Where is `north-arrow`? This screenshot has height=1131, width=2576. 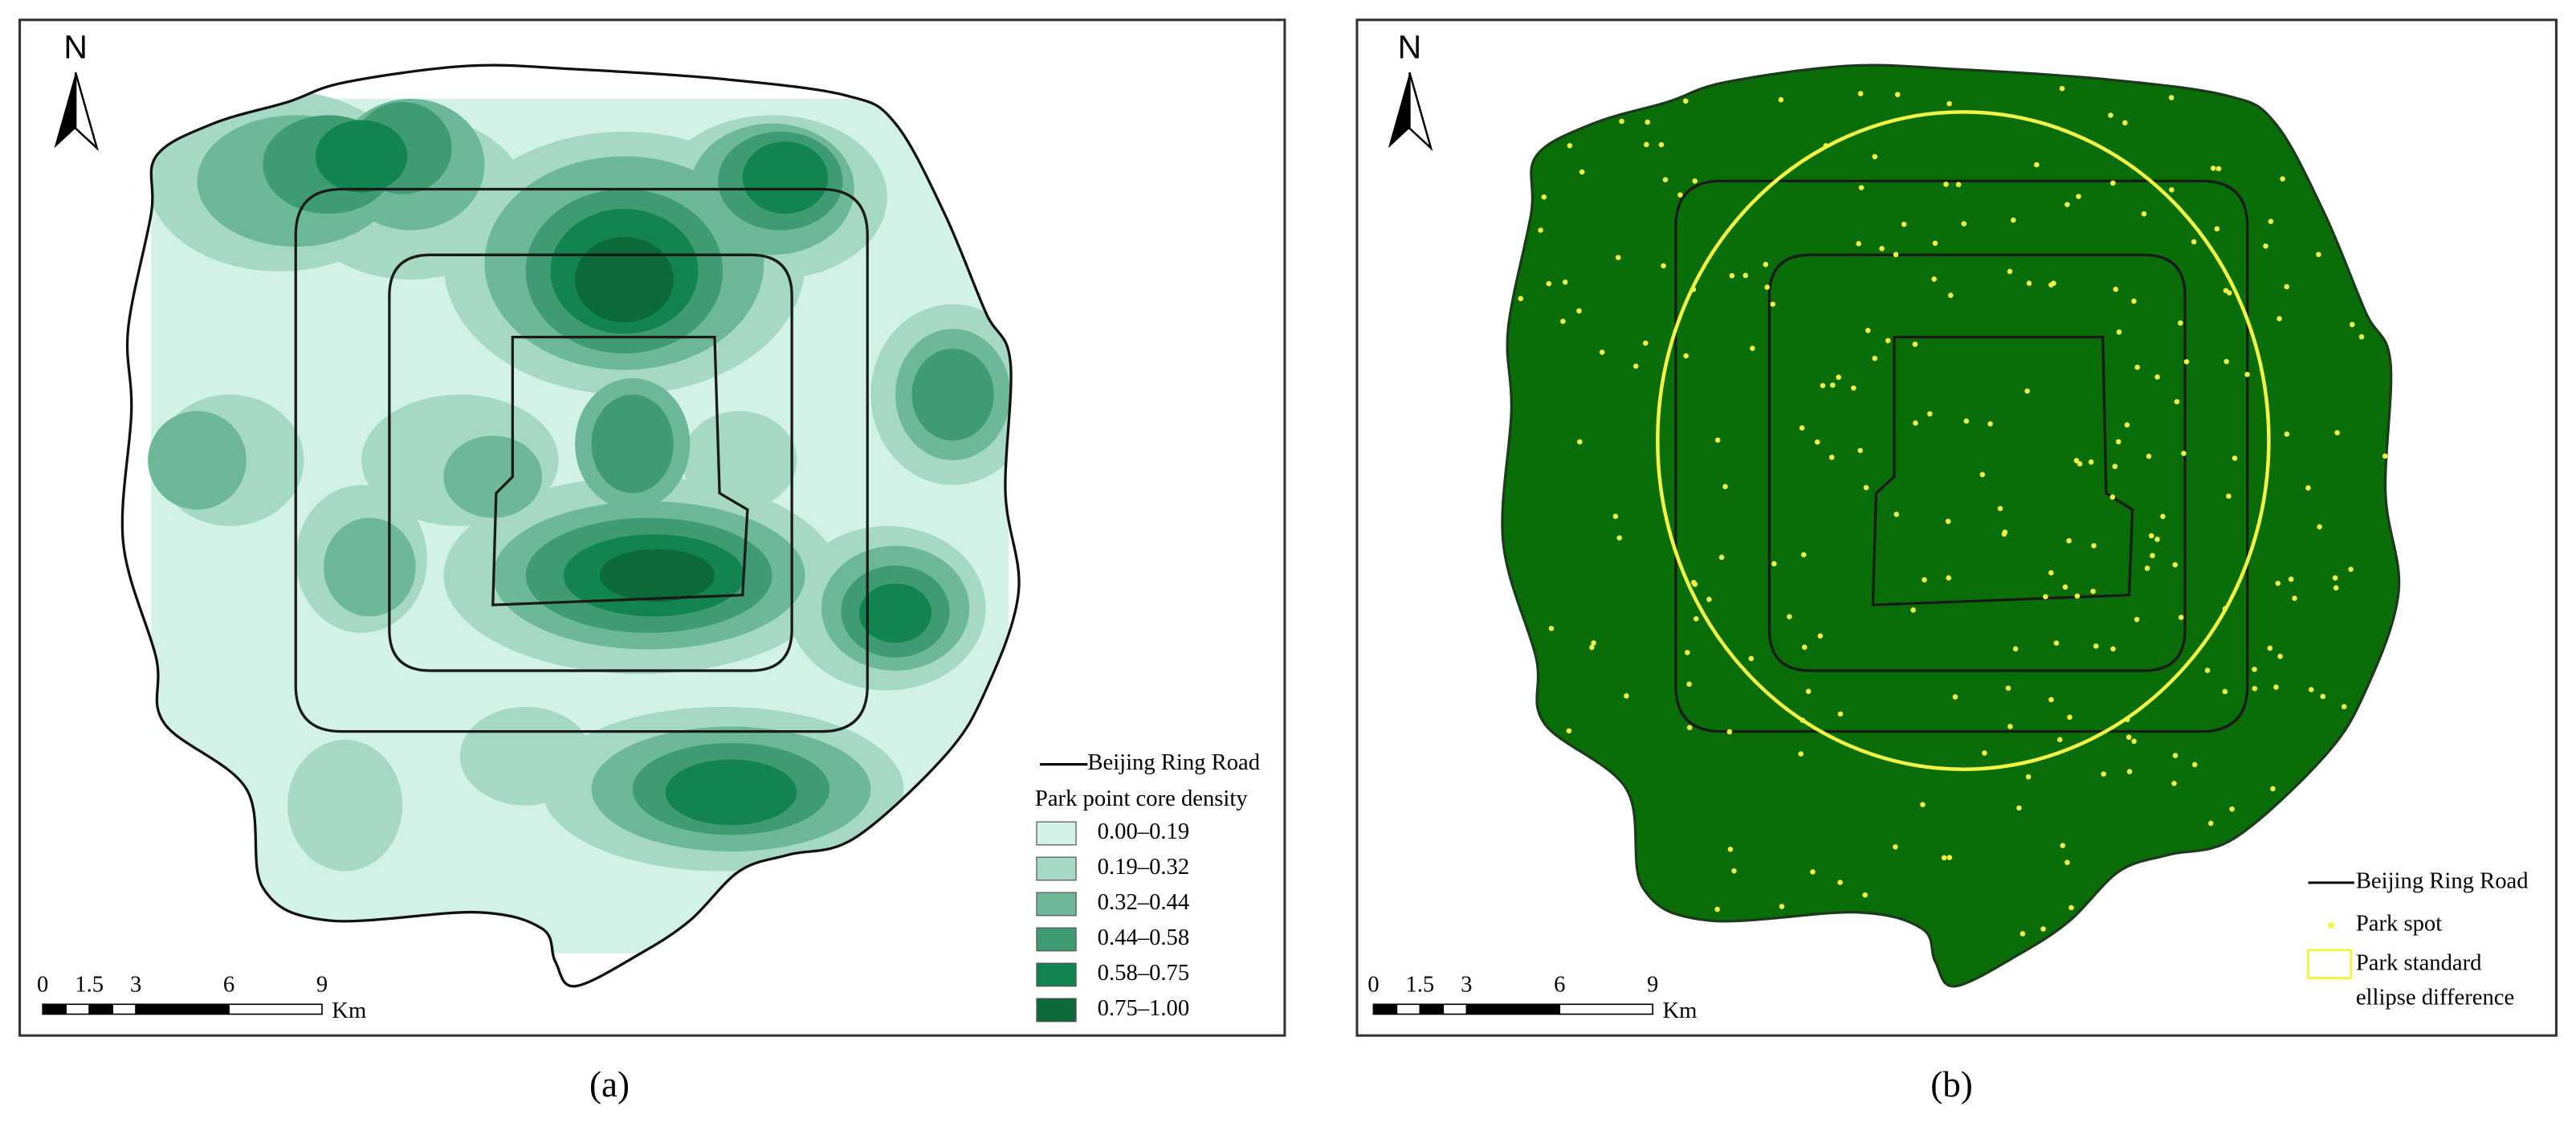 north-arrow is located at coordinates (1399, 111).